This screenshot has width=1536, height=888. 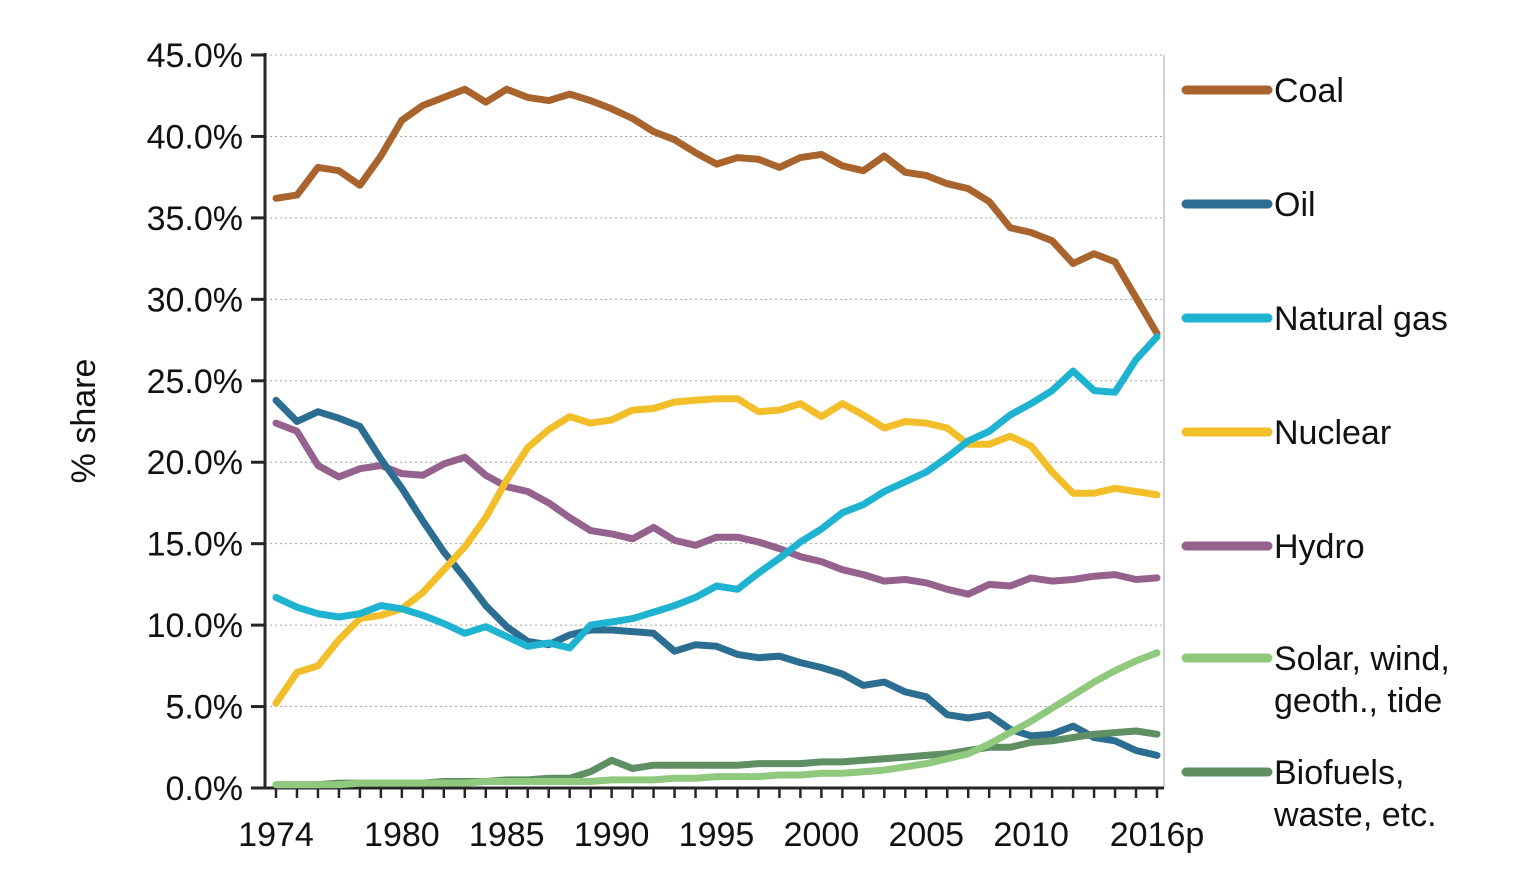 What do you see at coordinates (1339, 773) in the screenshot?
I see `legend-label: Biofuels,` at bounding box center [1339, 773].